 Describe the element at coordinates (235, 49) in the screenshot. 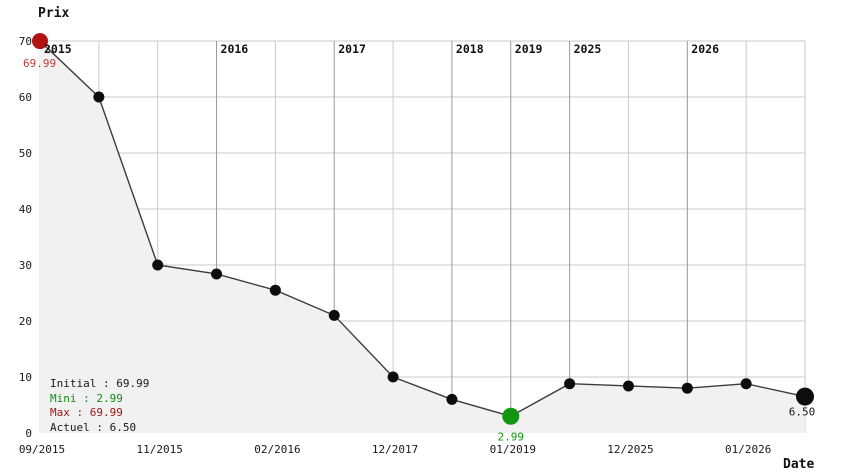

I see `year-label: 2016` at that location.